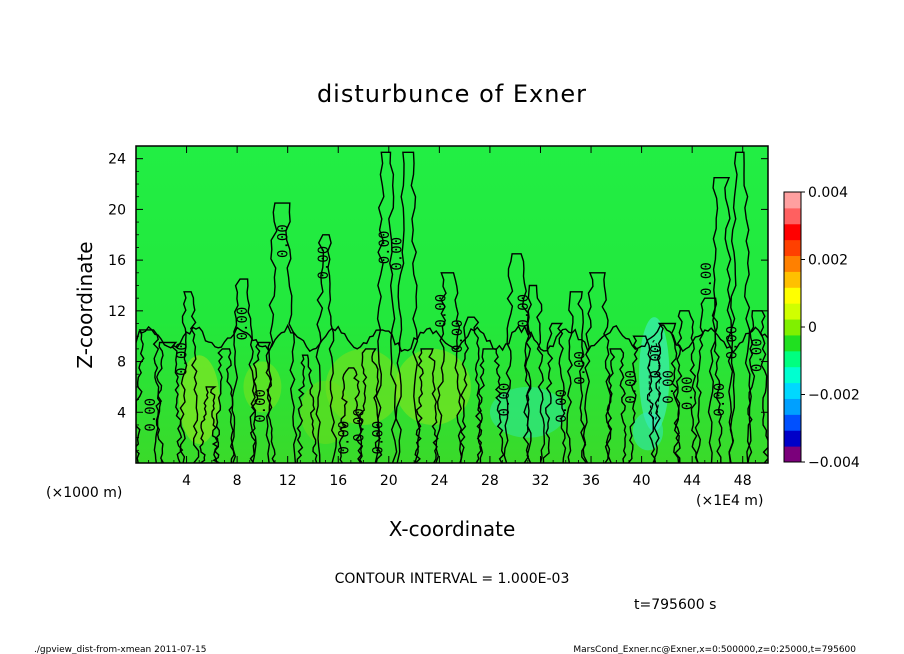 This screenshot has height=654, width=904. What do you see at coordinates (591, 481) in the screenshot?
I see `x-tick-label: 36` at bounding box center [591, 481].